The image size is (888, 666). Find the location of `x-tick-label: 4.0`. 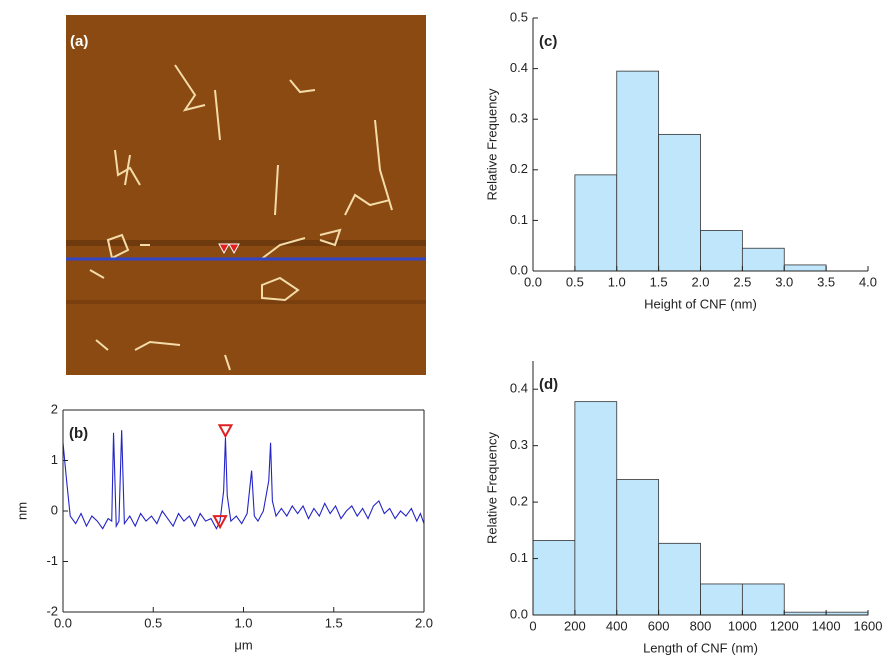

x-tick-label: 4.0 is located at coordinates (868, 281).